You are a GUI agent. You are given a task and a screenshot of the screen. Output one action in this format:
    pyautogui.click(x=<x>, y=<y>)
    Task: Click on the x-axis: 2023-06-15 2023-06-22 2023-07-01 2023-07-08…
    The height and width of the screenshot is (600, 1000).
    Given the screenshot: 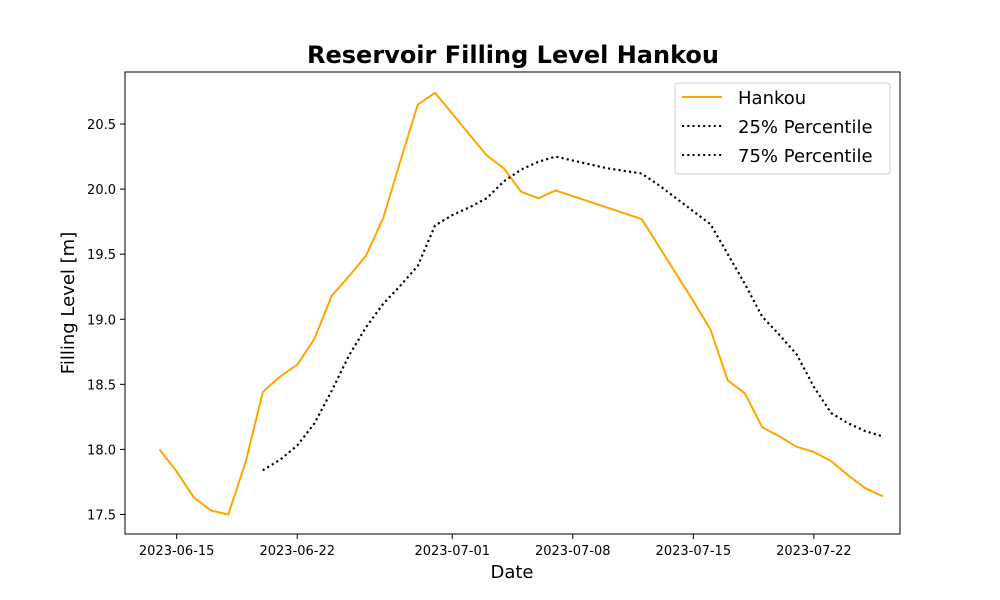 What is the action you would take?
    pyautogui.click(x=495, y=546)
    